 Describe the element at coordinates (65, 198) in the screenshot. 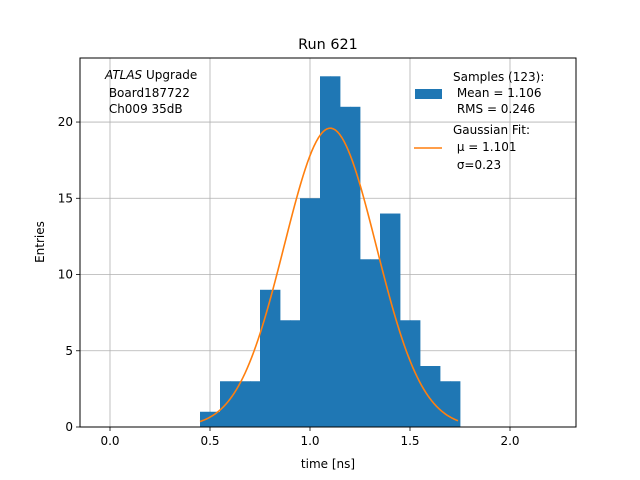

I see `y-tick-label-3: 15` at that location.